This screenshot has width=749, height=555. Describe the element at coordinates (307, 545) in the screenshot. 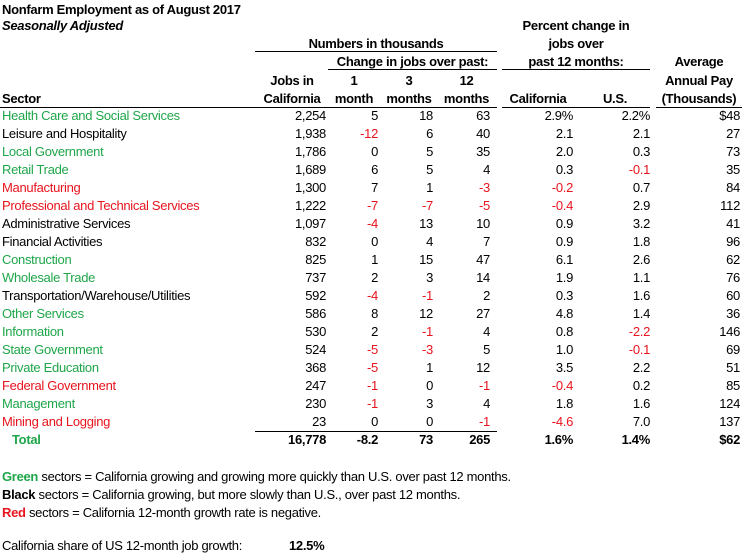

I see `share-value: 12.5%` at that location.